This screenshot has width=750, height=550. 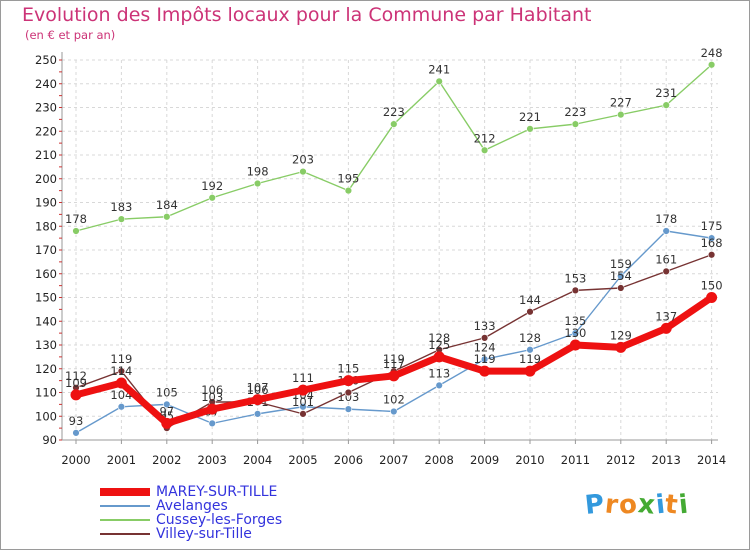 I want to click on legend-label: Avelanges, so click(x=192, y=506).